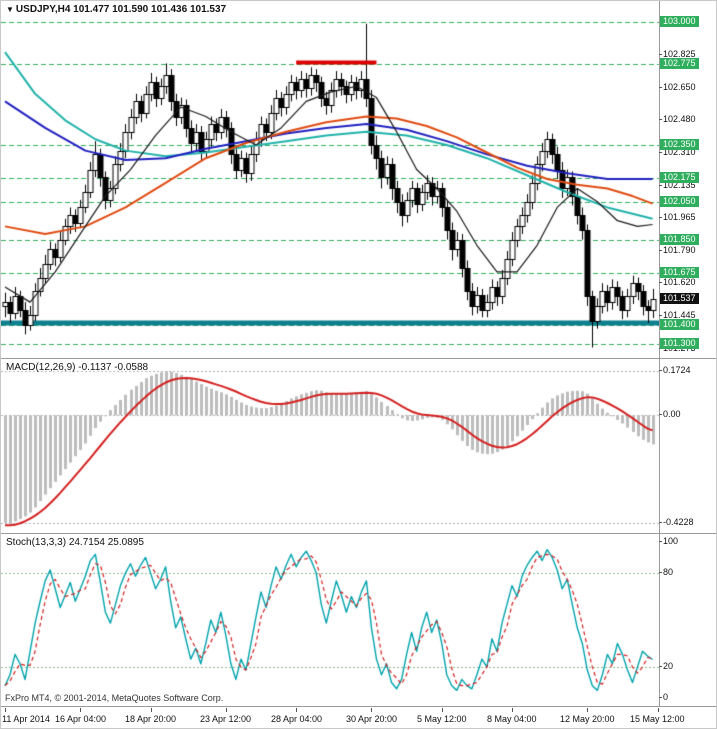 The width and height of the screenshot is (717, 729). Describe the element at coordinates (372, 719) in the screenshot. I see `date-label: 30 Apr 20:00` at that location.